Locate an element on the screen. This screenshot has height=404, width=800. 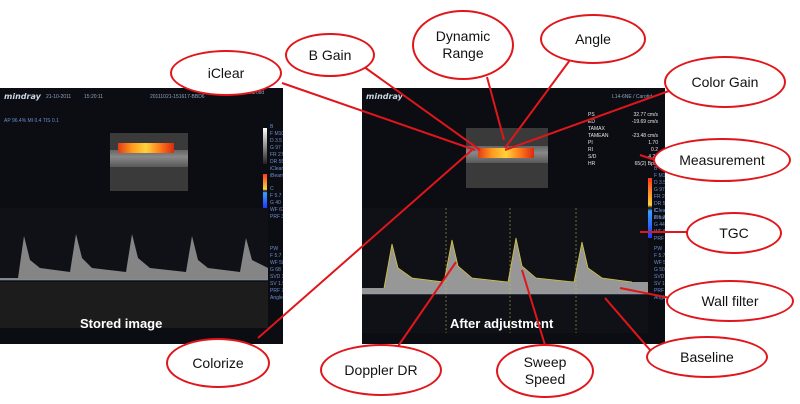
callout-iclear: iClear is located at coordinates (226, 73).